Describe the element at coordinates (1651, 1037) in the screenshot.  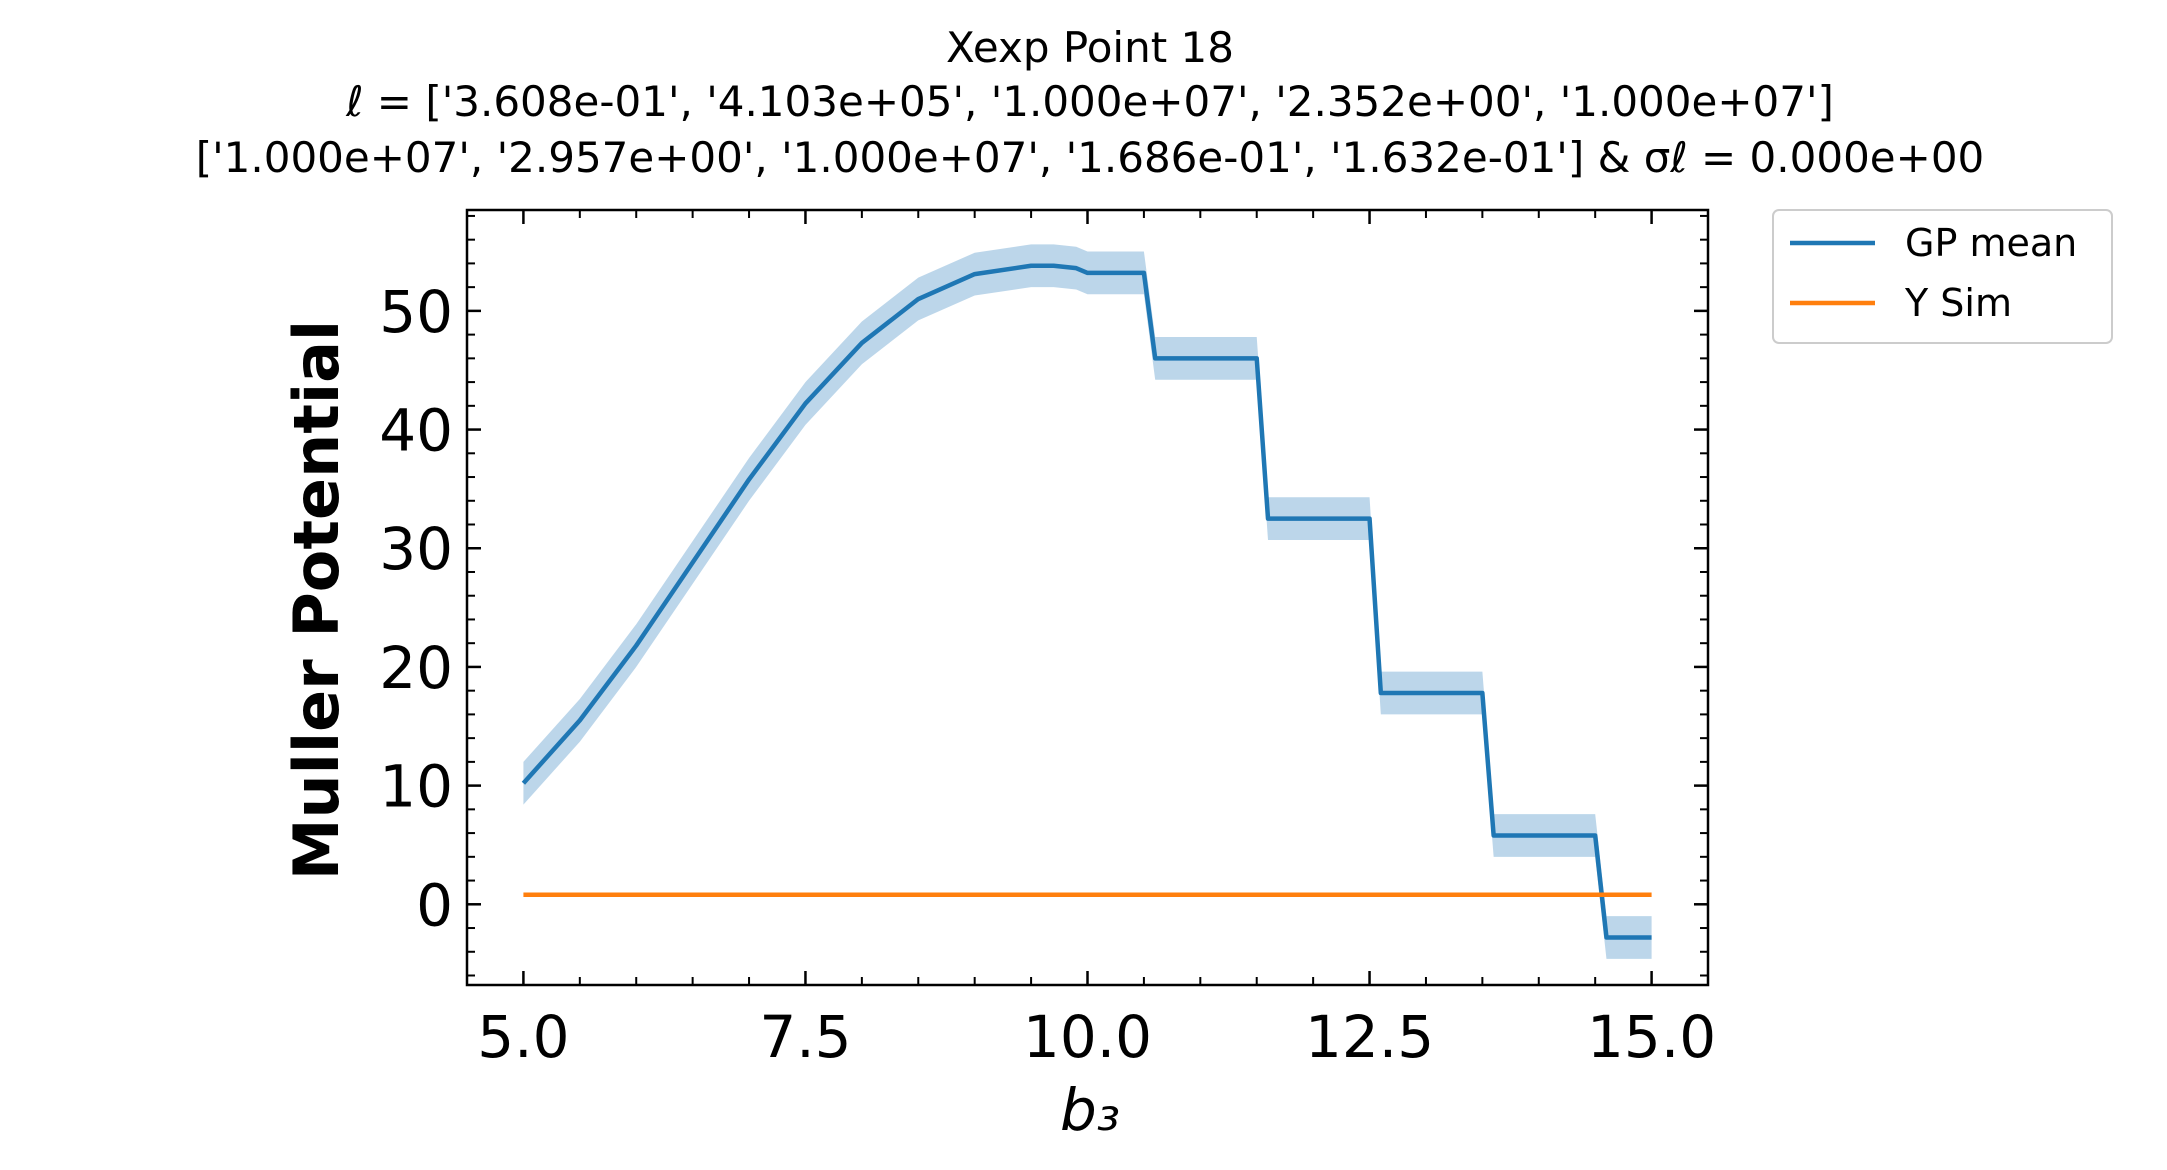
I see `x-tick-label: 15.0` at that location.